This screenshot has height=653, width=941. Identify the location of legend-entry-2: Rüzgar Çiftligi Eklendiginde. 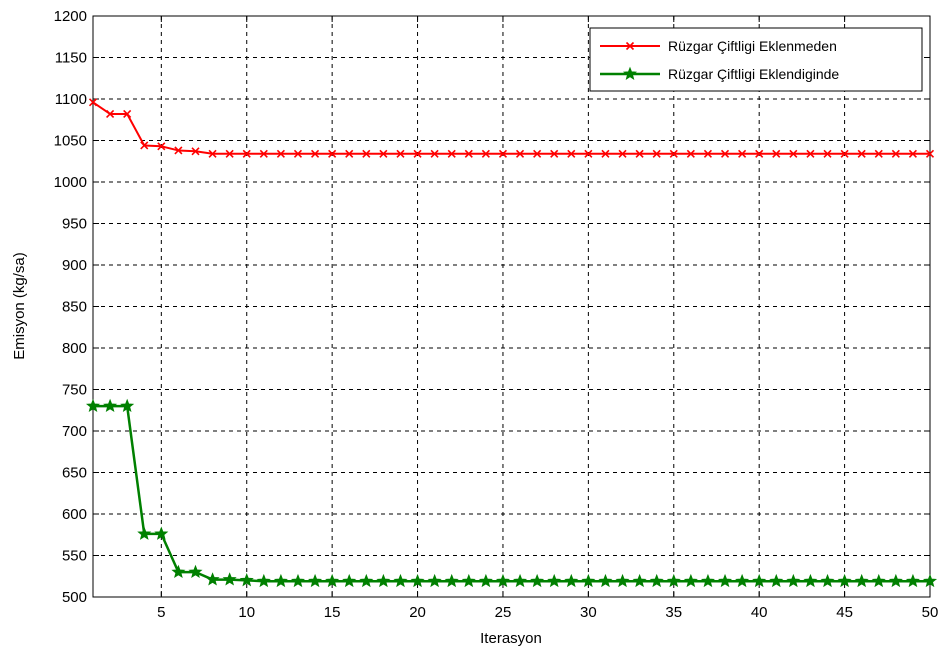
(719, 74).